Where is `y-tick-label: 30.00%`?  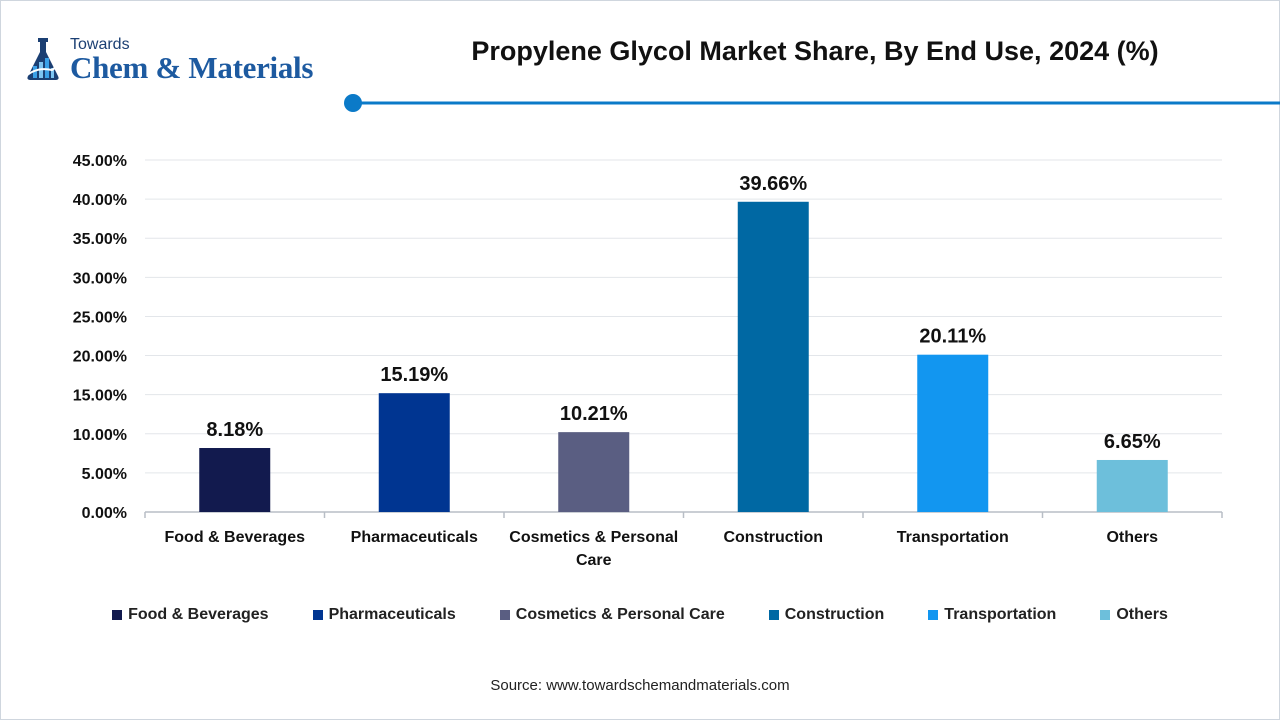 y-tick-label: 30.00% is located at coordinates (100, 278).